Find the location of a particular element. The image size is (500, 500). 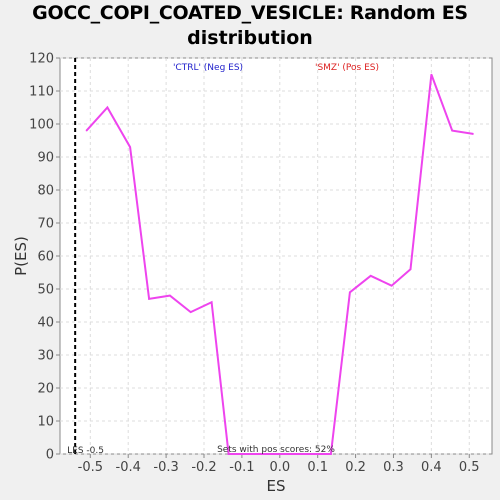

y-tick-label: 50 is located at coordinates (45, 290).